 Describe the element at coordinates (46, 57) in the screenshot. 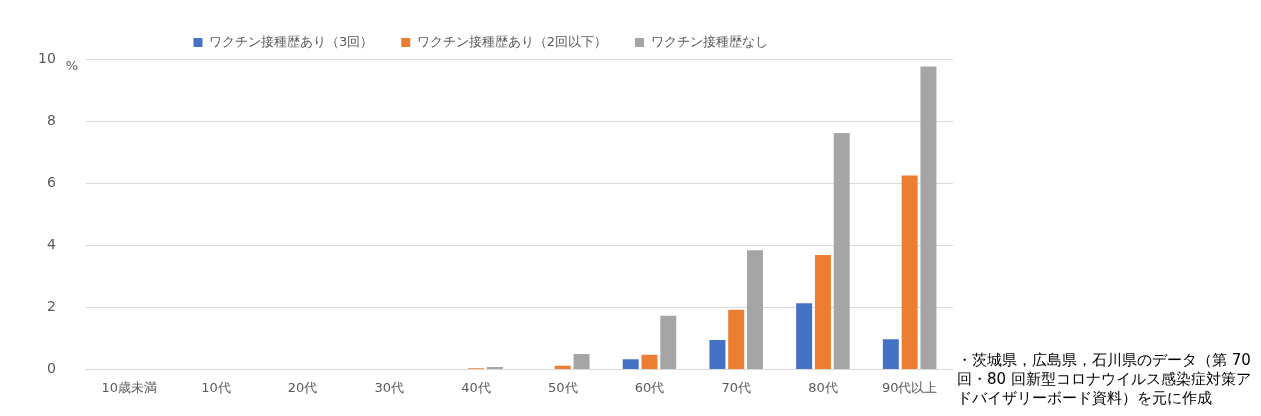

I see `y-tick-label: 10` at that location.